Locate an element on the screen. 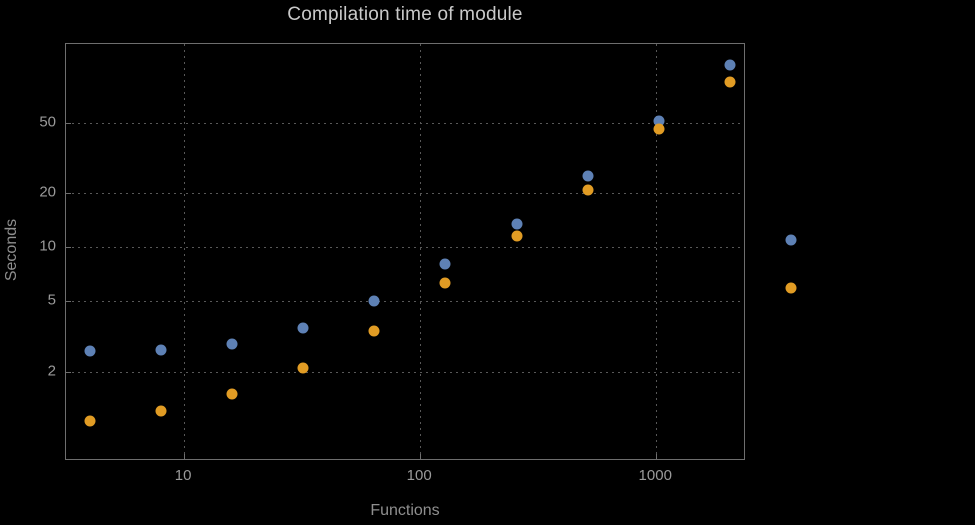 The width and height of the screenshot is (975, 525). x-axis-label: Functions is located at coordinates (405, 510).